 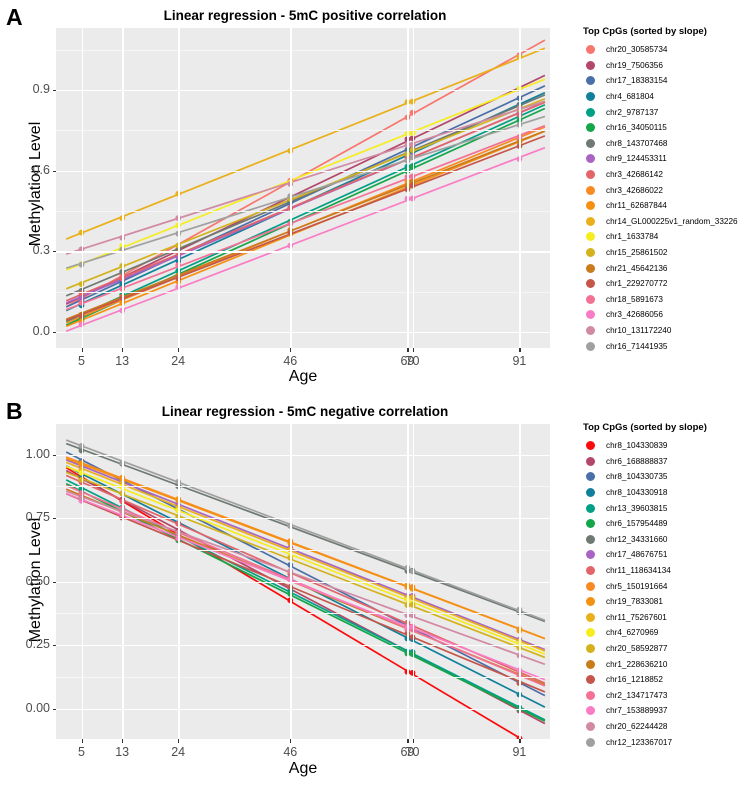 I want to click on legend-item: chr8_104330839, so click(x=645, y=446).